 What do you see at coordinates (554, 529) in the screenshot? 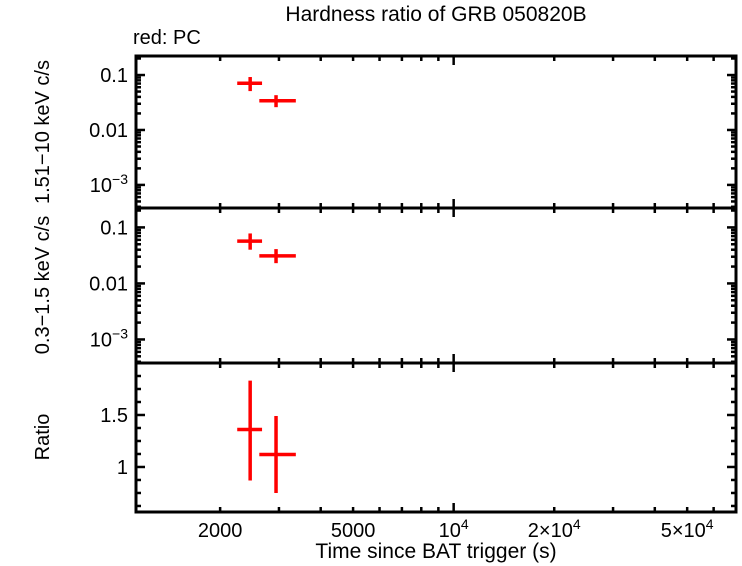
I see `x-tick-label-3: 2×10⁴` at bounding box center [554, 529].